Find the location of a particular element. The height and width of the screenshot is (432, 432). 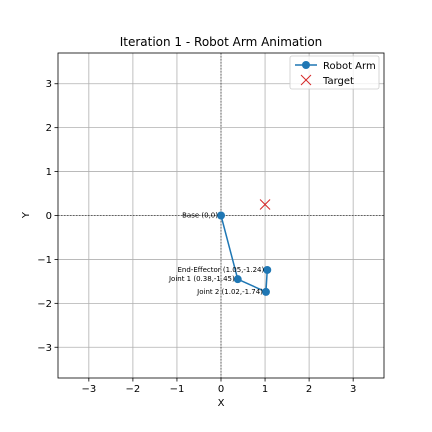

legend-marker-robot-arm is located at coordinates (306, 65).